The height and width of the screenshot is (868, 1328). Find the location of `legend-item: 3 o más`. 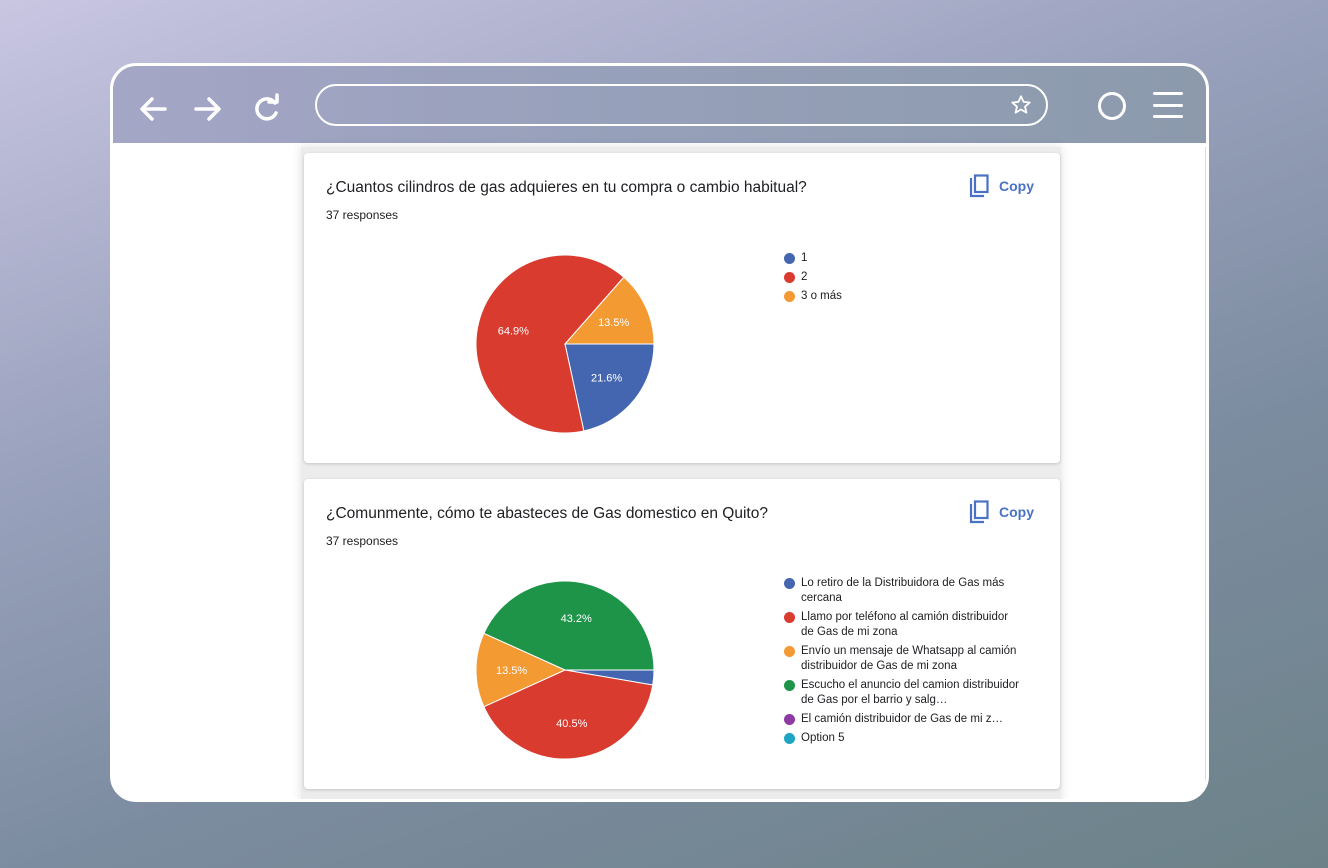

legend-item: 3 o más is located at coordinates (813, 296).